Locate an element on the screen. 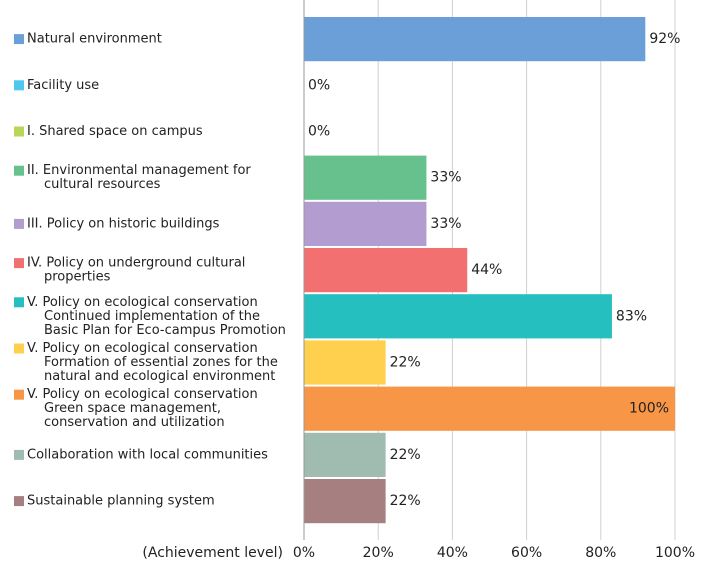 Image resolution: width=705 pixels, height=570 pixels. value-label: 83% is located at coordinates (631, 316).